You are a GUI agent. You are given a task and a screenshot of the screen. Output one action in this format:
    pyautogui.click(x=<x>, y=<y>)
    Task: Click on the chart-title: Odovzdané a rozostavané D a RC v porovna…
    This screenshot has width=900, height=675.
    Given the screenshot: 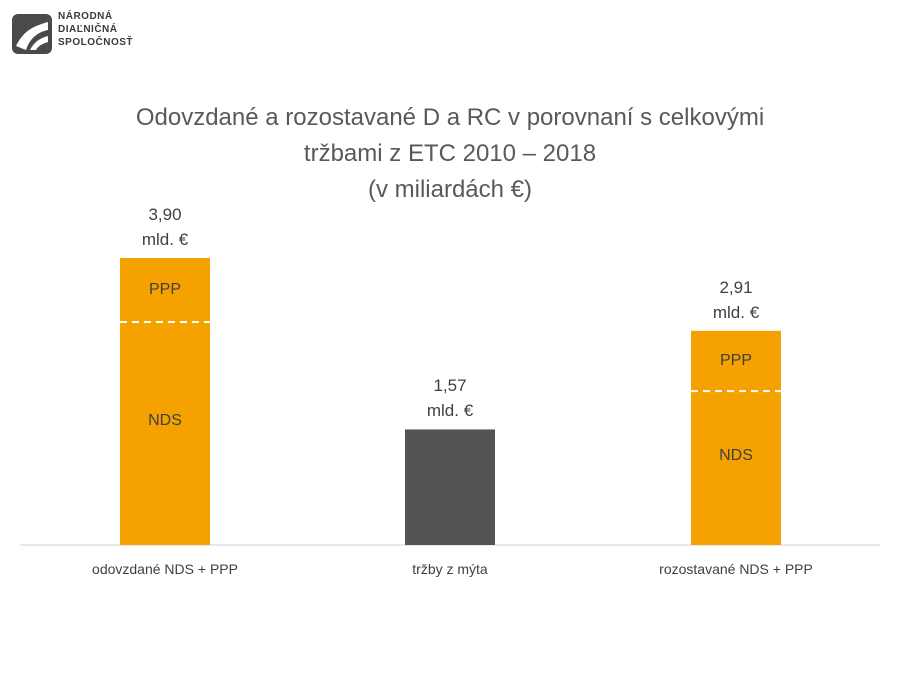 What is the action you would take?
    pyautogui.click(x=450, y=153)
    